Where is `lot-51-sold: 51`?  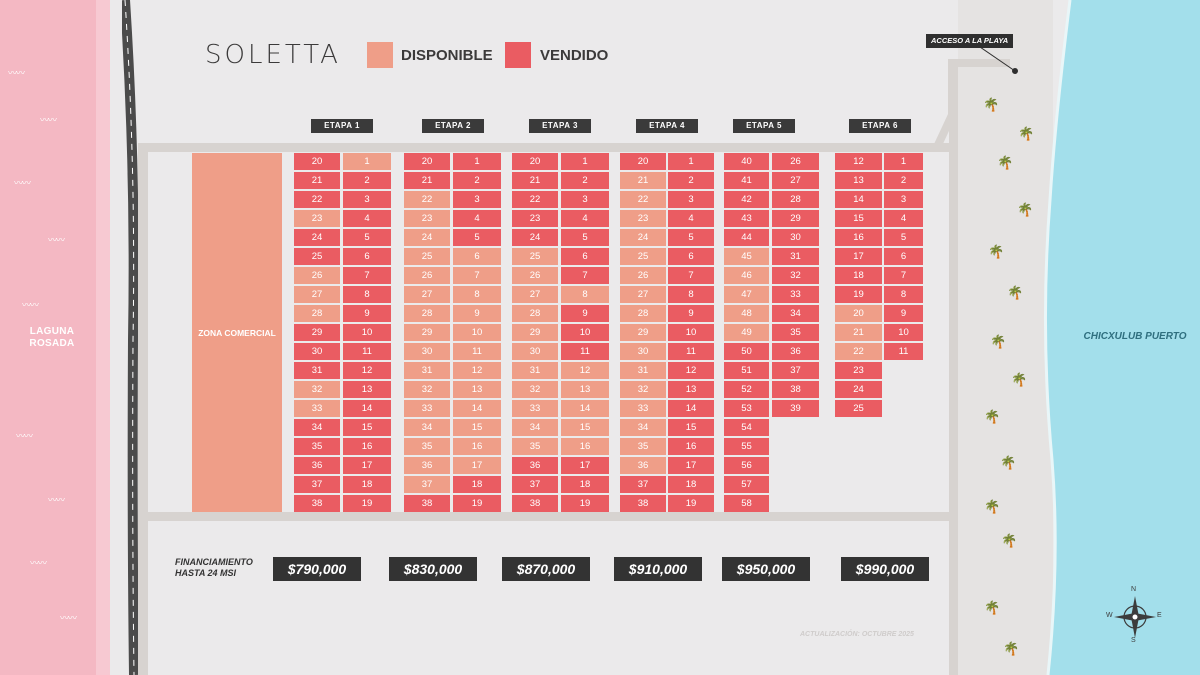 lot-51-sold: 51 is located at coordinates (746, 370).